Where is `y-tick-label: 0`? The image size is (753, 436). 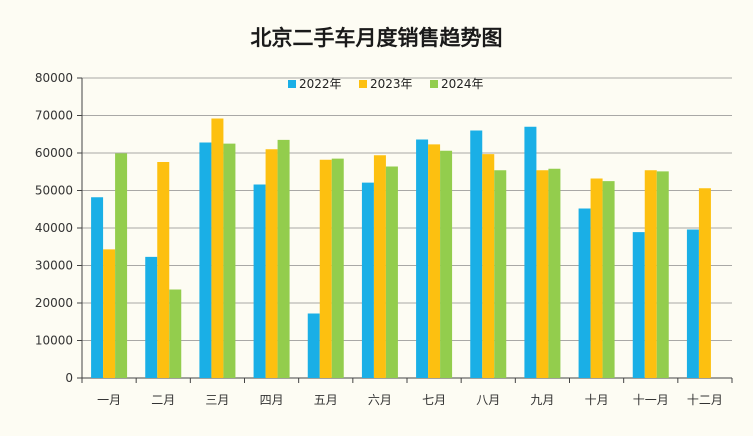
y-tick-label: 0 is located at coordinates (69, 378).